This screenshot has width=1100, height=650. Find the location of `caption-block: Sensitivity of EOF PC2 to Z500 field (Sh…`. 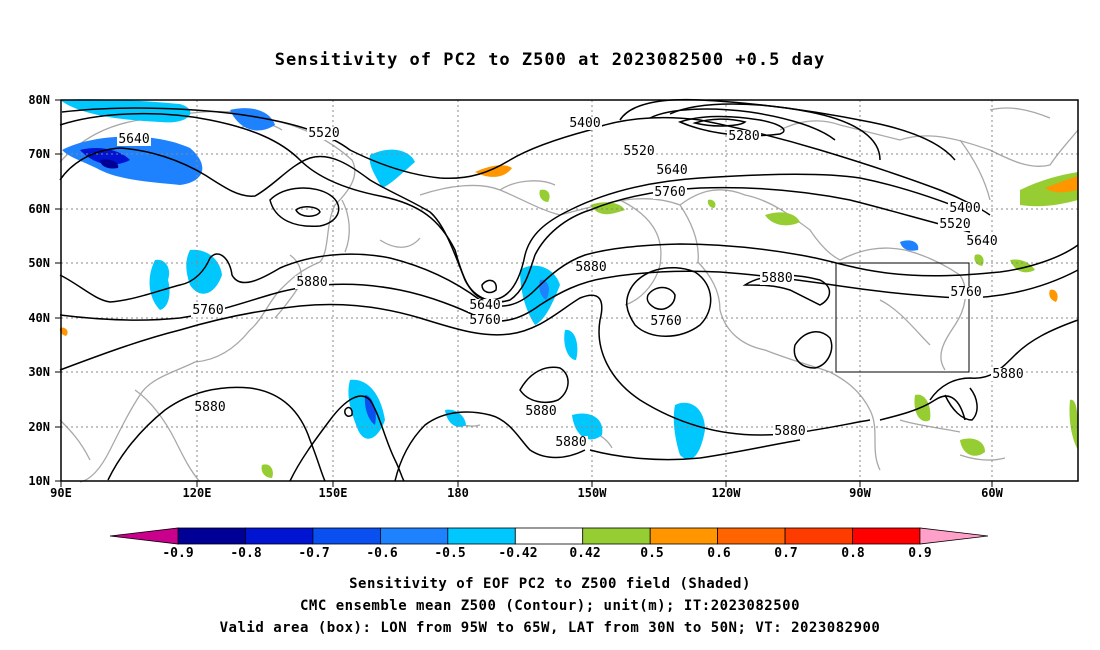

caption-block: Sensitivity of EOF PC2 to Z500 field (Sh… is located at coordinates (550, 606).